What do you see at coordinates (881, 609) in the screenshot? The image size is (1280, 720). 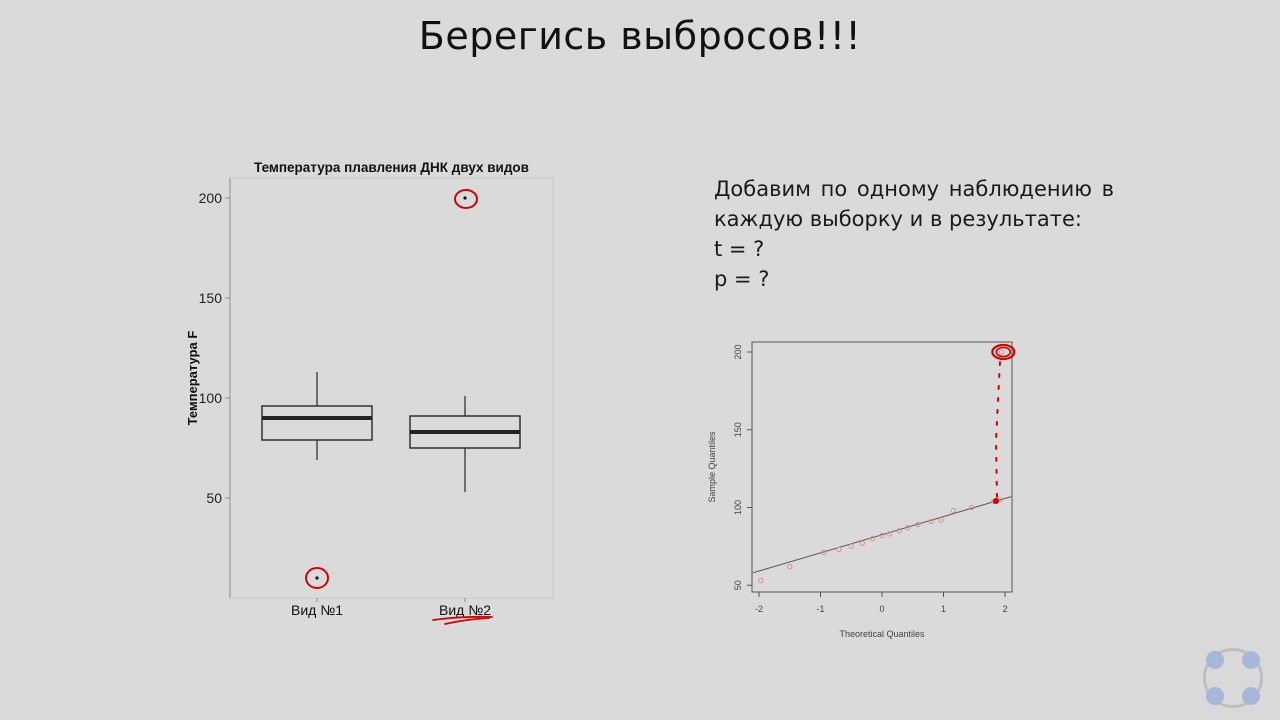 I see `x-tick-label: 0` at bounding box center [881, 609].